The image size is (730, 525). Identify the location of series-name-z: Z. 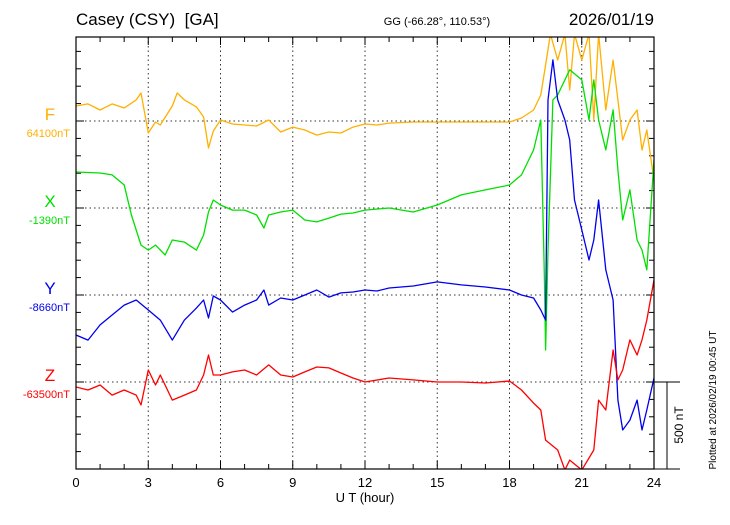
(50, 375).